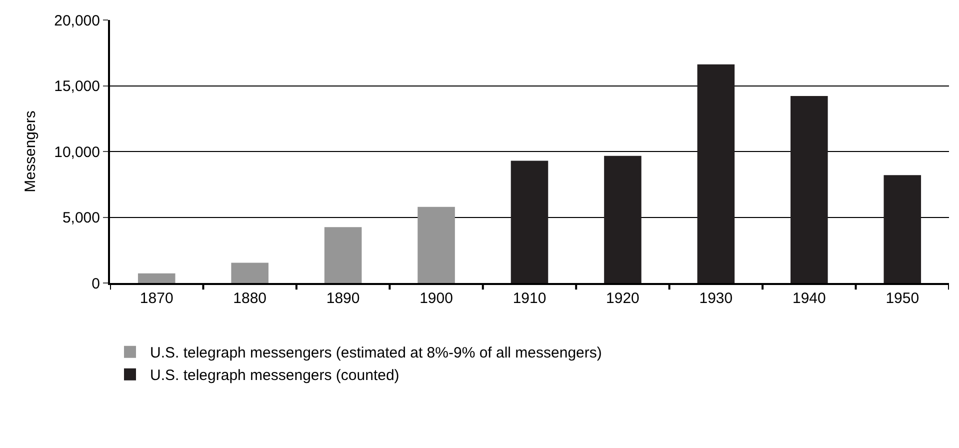 This screenshot has width=959, height=448. Describe the element at coordinates (529, 298) in the screenshot. I see `x-tick-label: 1910` at that location.